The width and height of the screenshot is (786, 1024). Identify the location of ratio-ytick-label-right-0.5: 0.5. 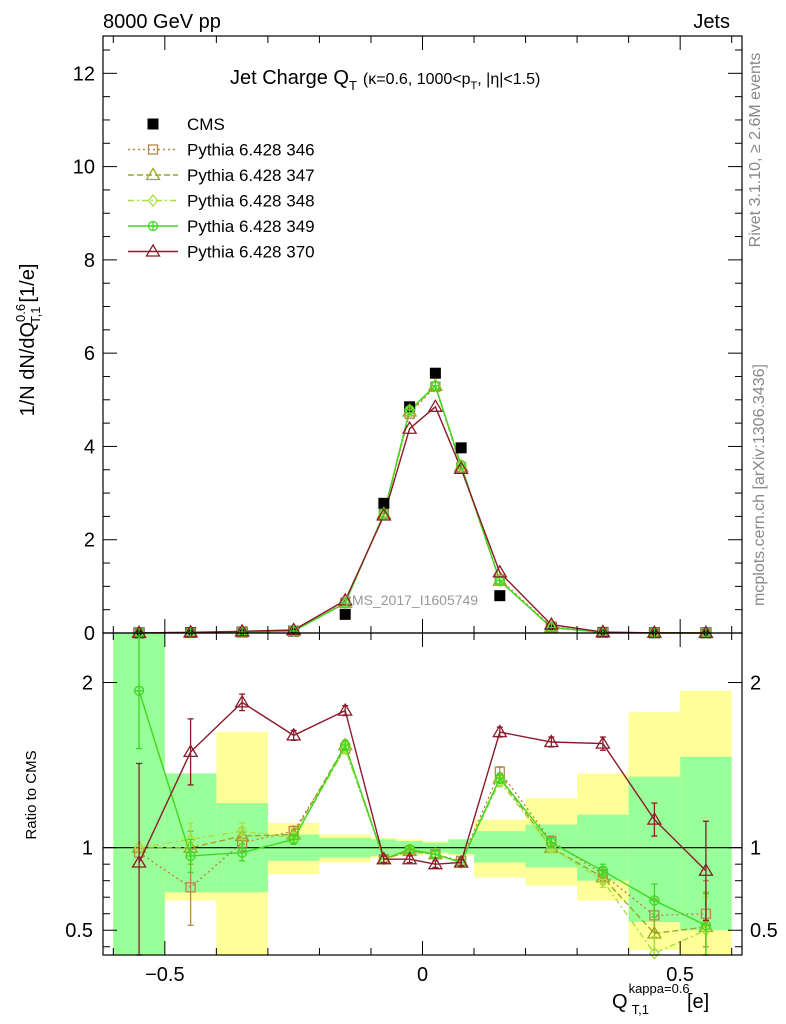
(764, 931).